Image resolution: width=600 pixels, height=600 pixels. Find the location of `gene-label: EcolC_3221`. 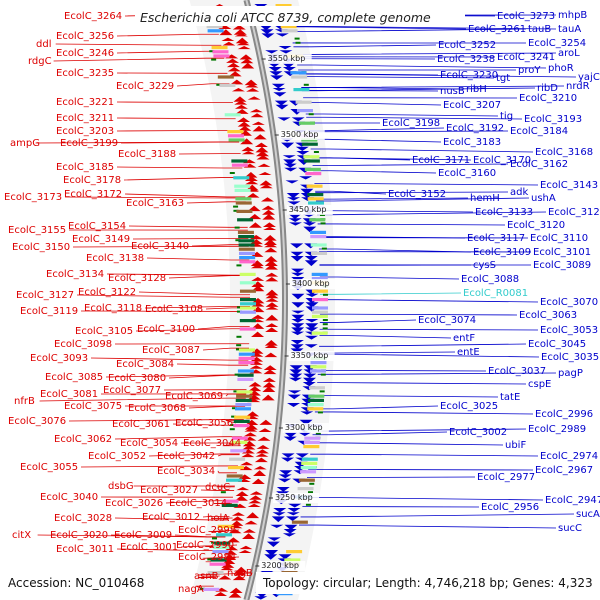

gene-label: EcolC_3221 is located at coordinates (85, 102).